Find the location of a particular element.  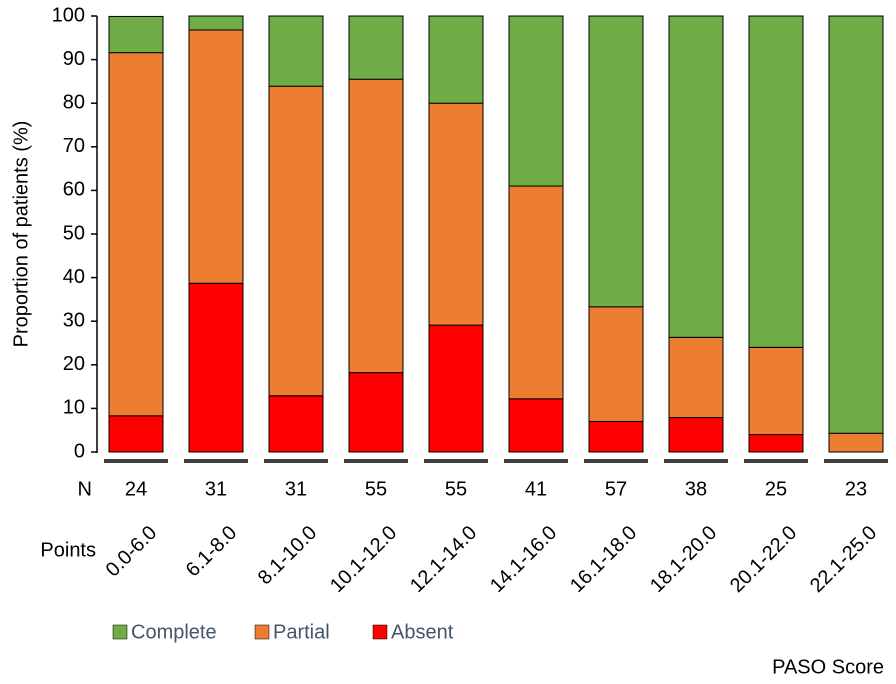

y-tick-label: 10 is located at coordinates (74, 408).